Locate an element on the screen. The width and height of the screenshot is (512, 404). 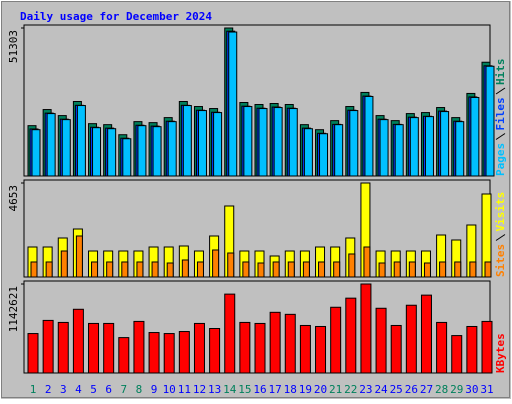
x-tick-label: 24 is located at coordinates (381, 389).